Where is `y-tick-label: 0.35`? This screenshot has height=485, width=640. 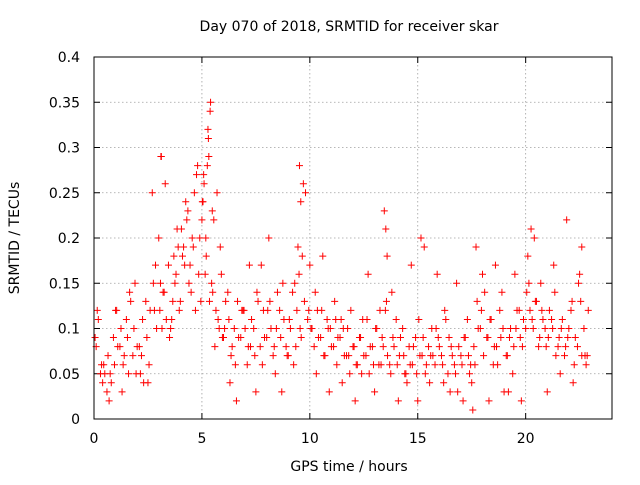
y-tick-label: 0.35 is located at coordinates (64, 103).